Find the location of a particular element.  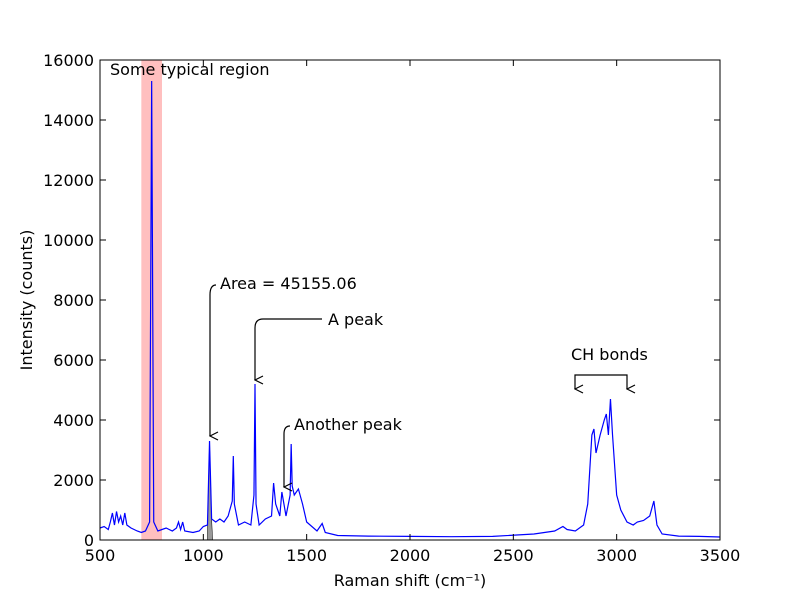

y-tick-label: 16000 is located at coordinates (68, 60).